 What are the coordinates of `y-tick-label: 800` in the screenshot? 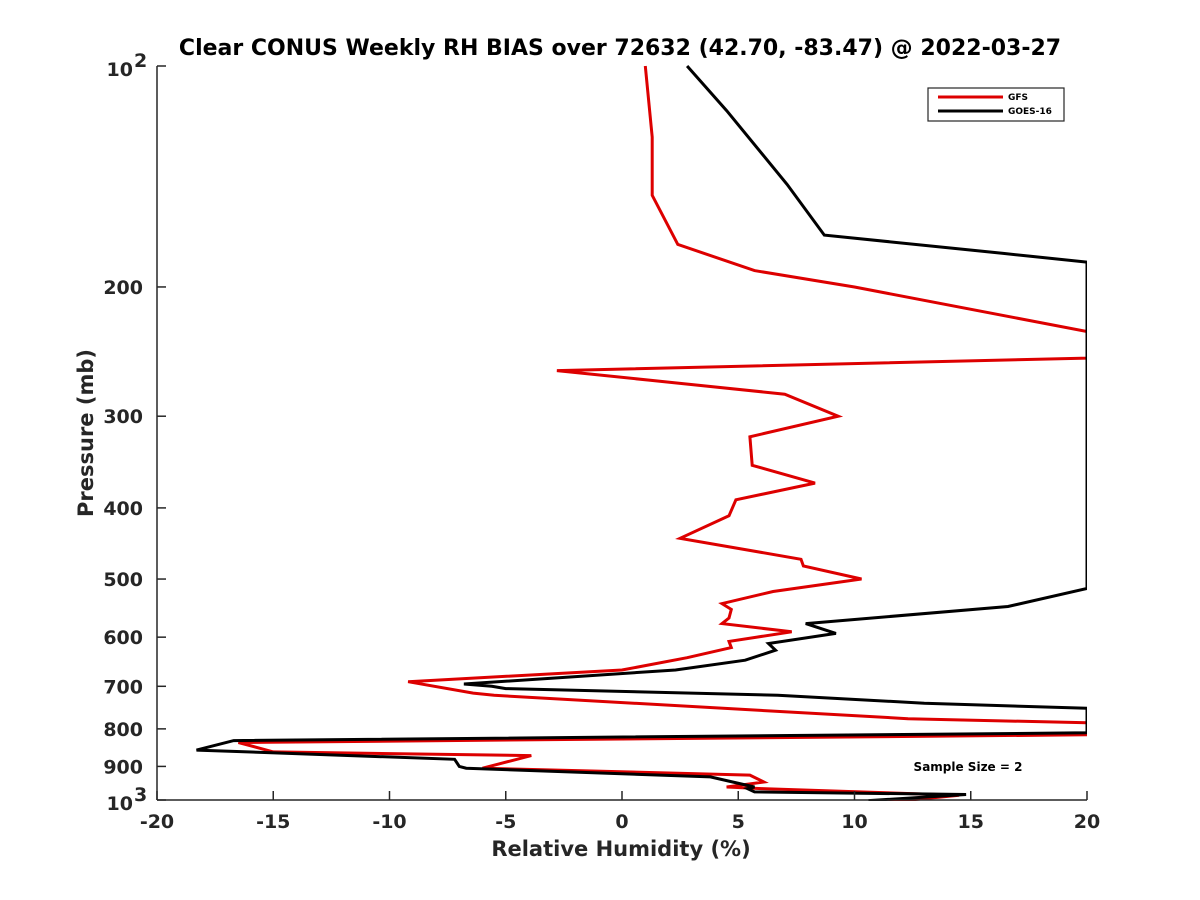 It's located at (123, 730).